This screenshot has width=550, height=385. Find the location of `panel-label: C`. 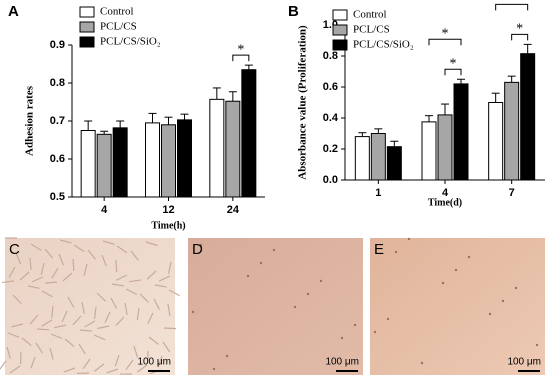

panel-label: C is located at coordinates (14, 249).